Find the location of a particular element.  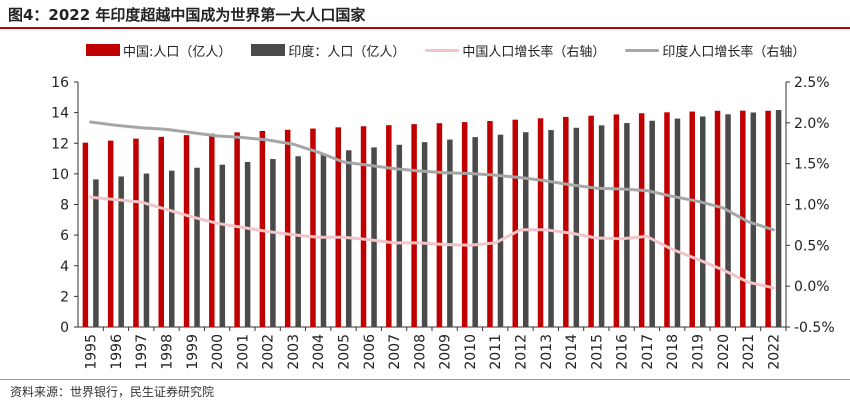

legend-label-china-growth: 中国人口增长率（右轴） is located at coordinates (534, 52).